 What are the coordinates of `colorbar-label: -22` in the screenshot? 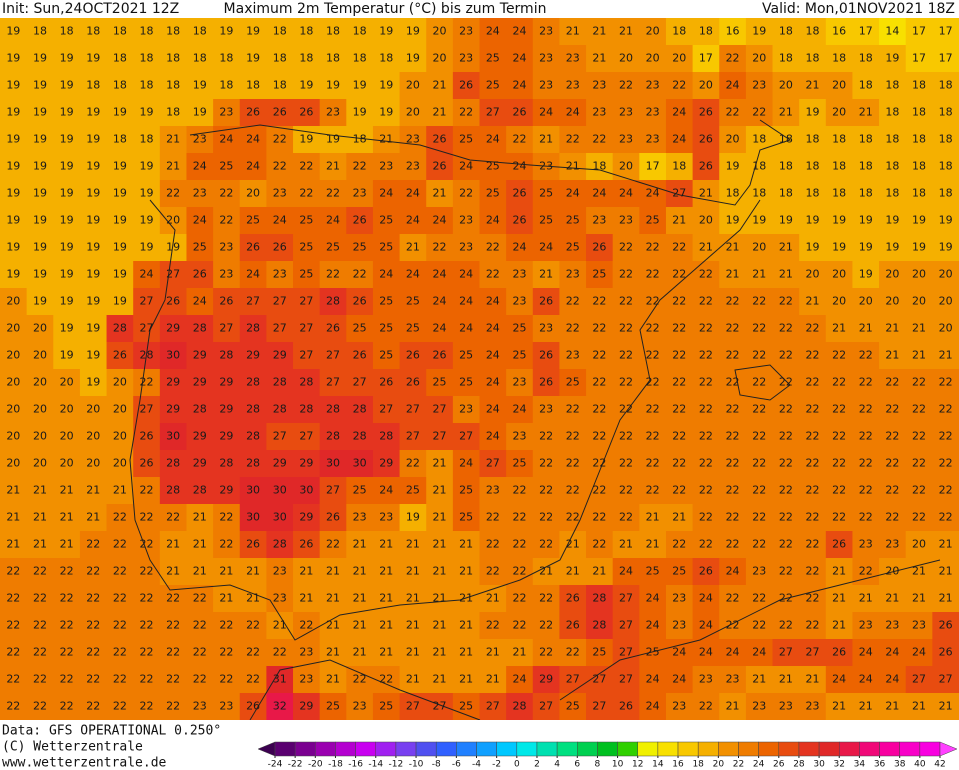 It's located at (295, 765).